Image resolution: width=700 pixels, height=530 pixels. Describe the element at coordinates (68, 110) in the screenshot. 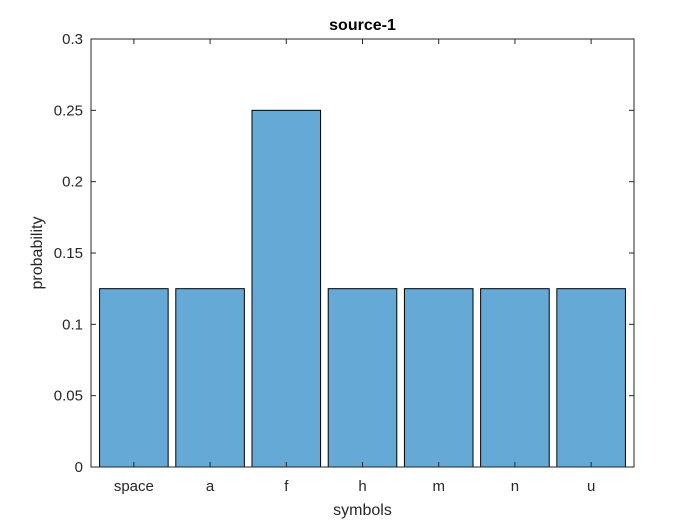

I see `y-tick-label: 0.25` at that location.